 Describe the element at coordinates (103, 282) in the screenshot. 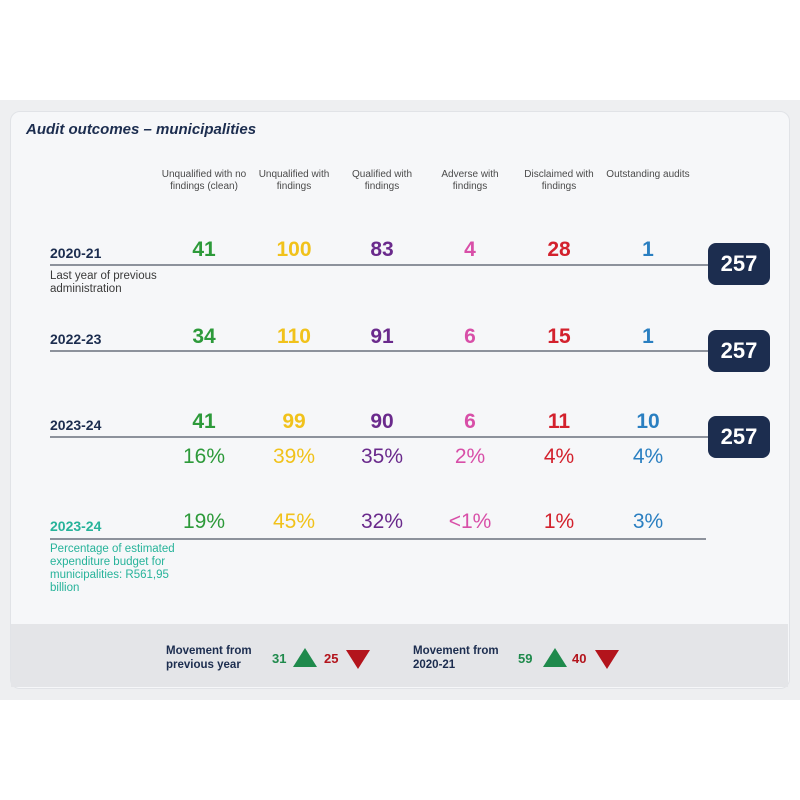

I see `row-note-2020-21: Last year of previous administration` at that location.